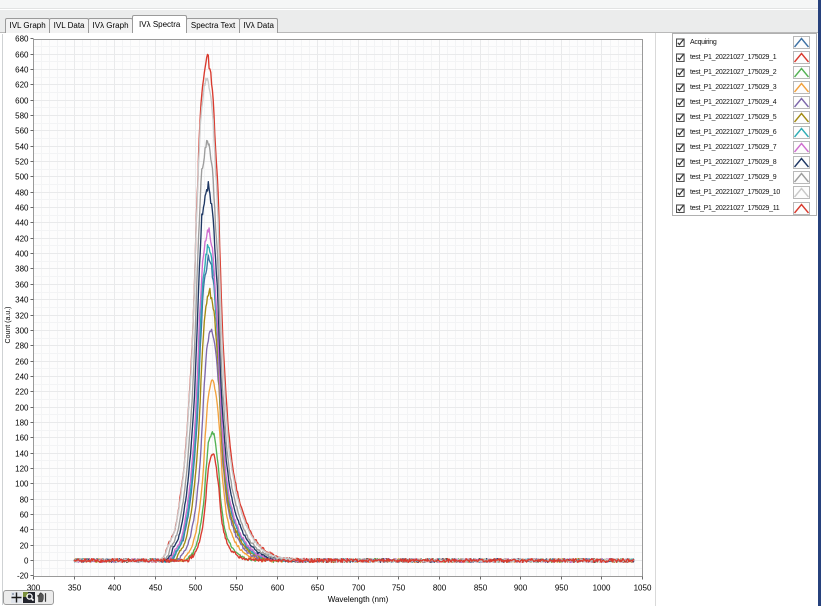 The height and width of the screenshot is (606, 821). What do you see at coordinates (24, 546) in the screenshot?
I see `svg-text: 20` at bounding box center [24, 546].